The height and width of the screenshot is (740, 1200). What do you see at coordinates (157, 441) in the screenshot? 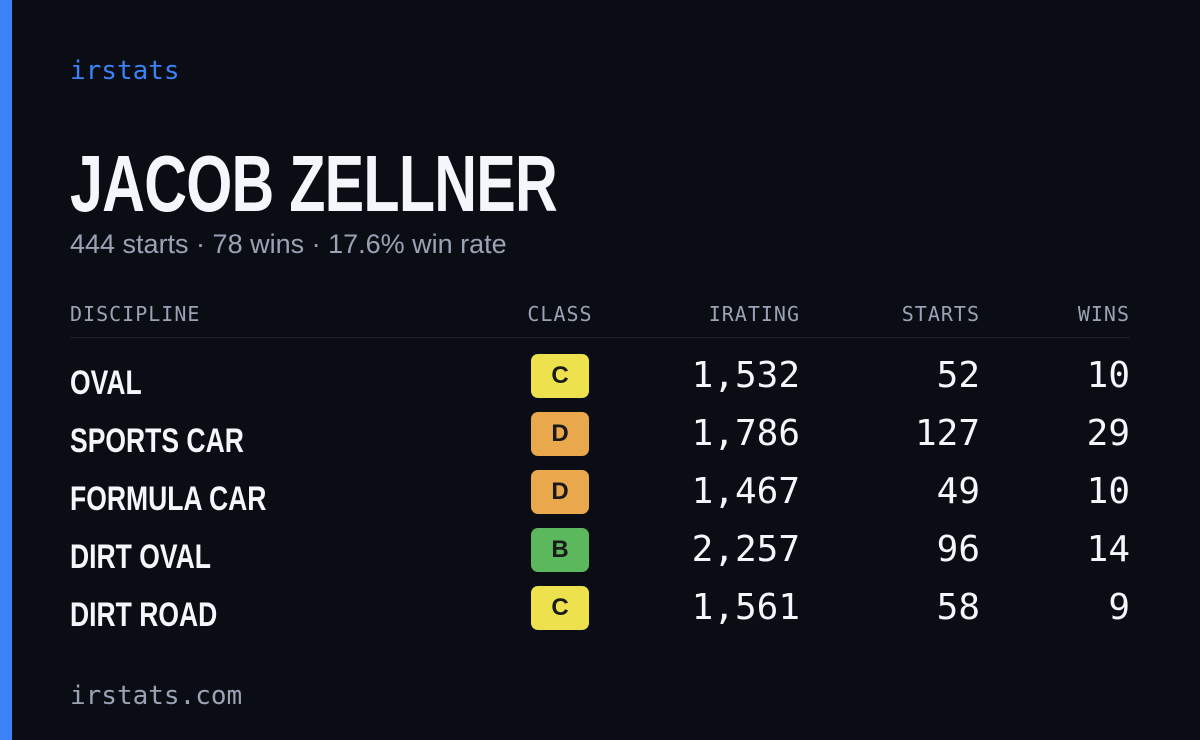
I see `discipline: SPORTS CAR` at bounding box center [157, 441].